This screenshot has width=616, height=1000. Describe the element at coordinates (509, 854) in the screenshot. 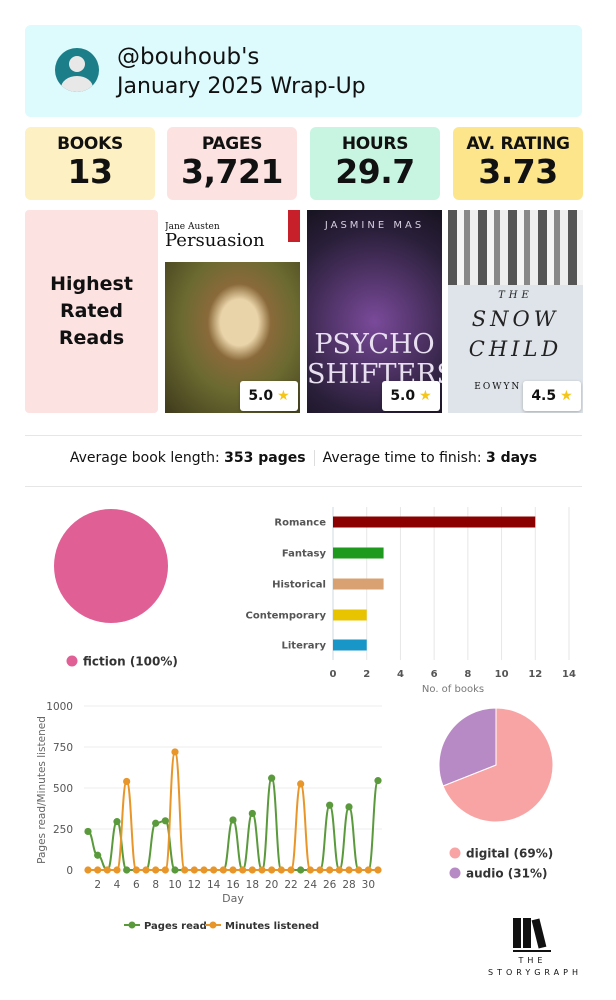

I see `legend-label: digital (69%)` at that location.